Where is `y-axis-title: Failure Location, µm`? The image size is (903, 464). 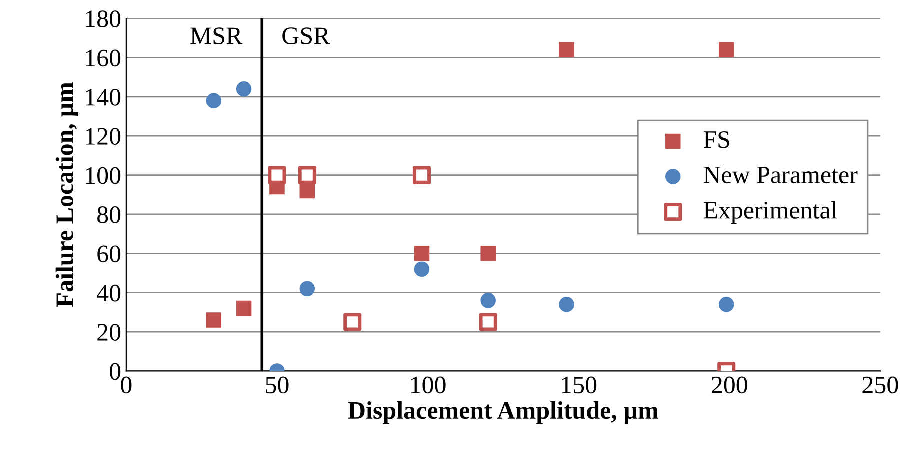 y-axis-title: Failure Location, µm is located at coordinates (67, 195).